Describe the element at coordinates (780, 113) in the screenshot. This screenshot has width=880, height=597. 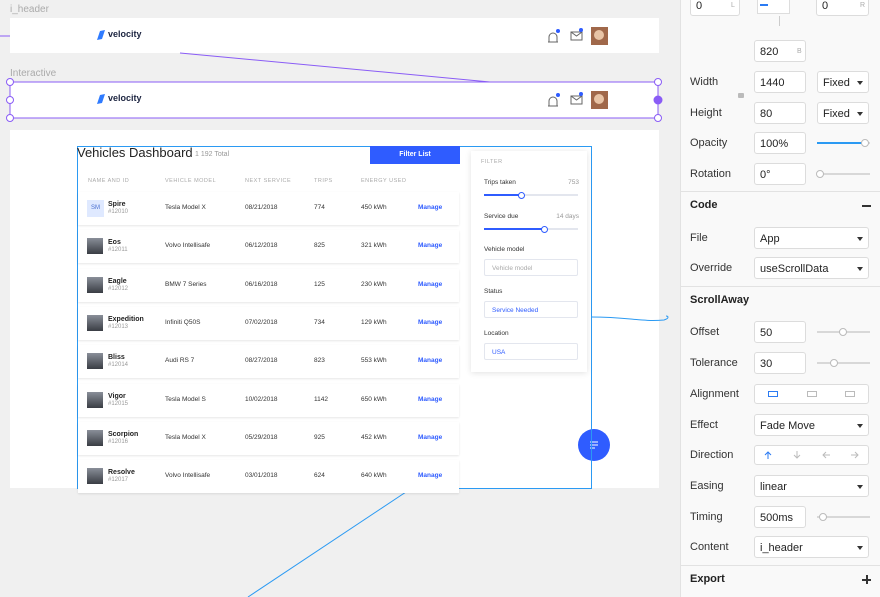
I see `property-input: 80` at that location.